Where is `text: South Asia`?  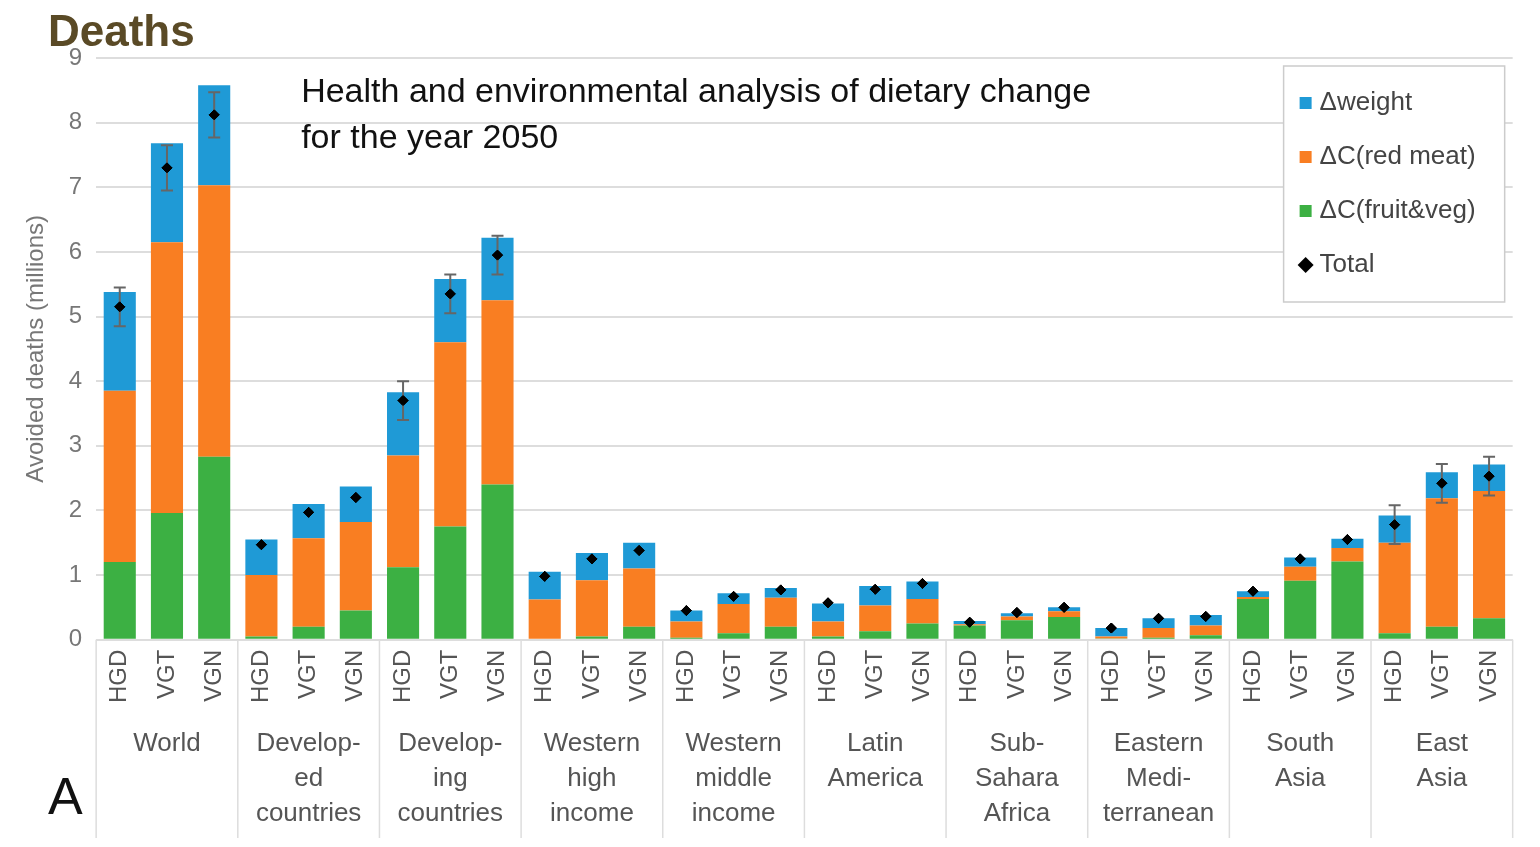 text: South Asia is located at coordinates (1300, 760).